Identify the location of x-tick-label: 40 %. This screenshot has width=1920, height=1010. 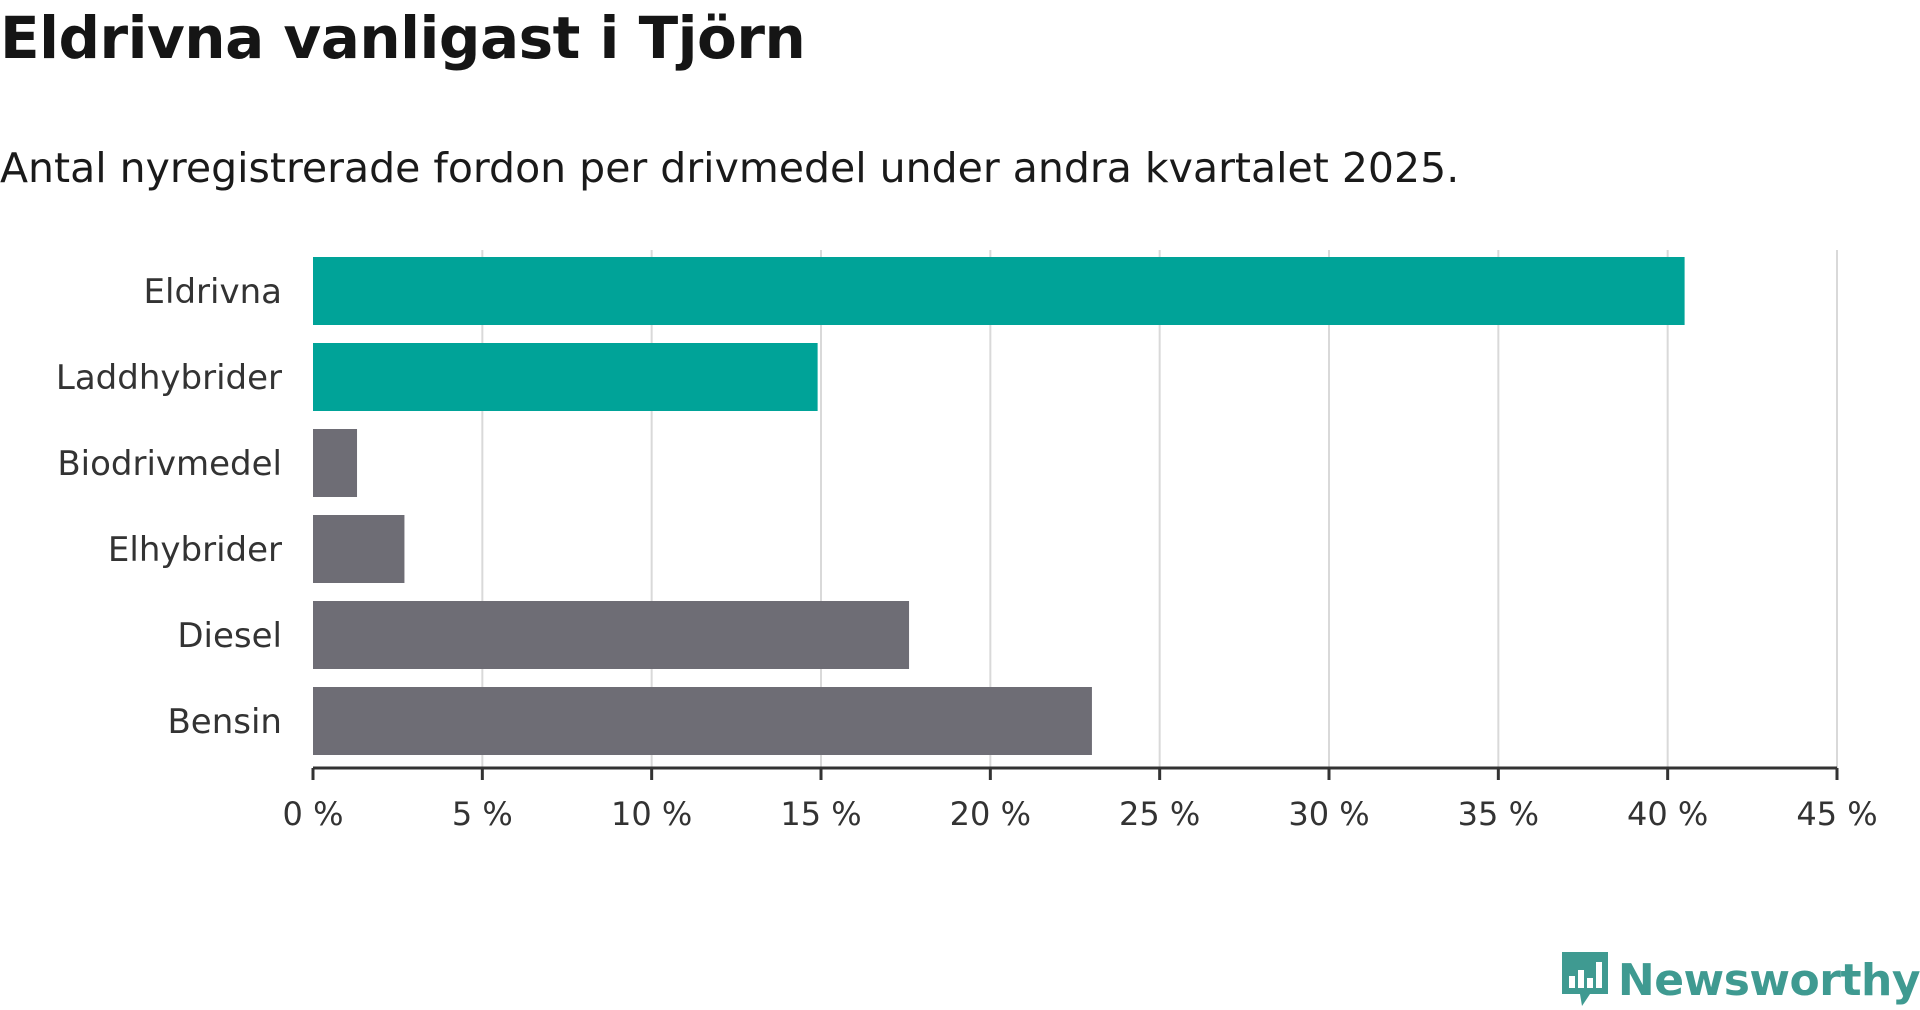
(1667, 814).